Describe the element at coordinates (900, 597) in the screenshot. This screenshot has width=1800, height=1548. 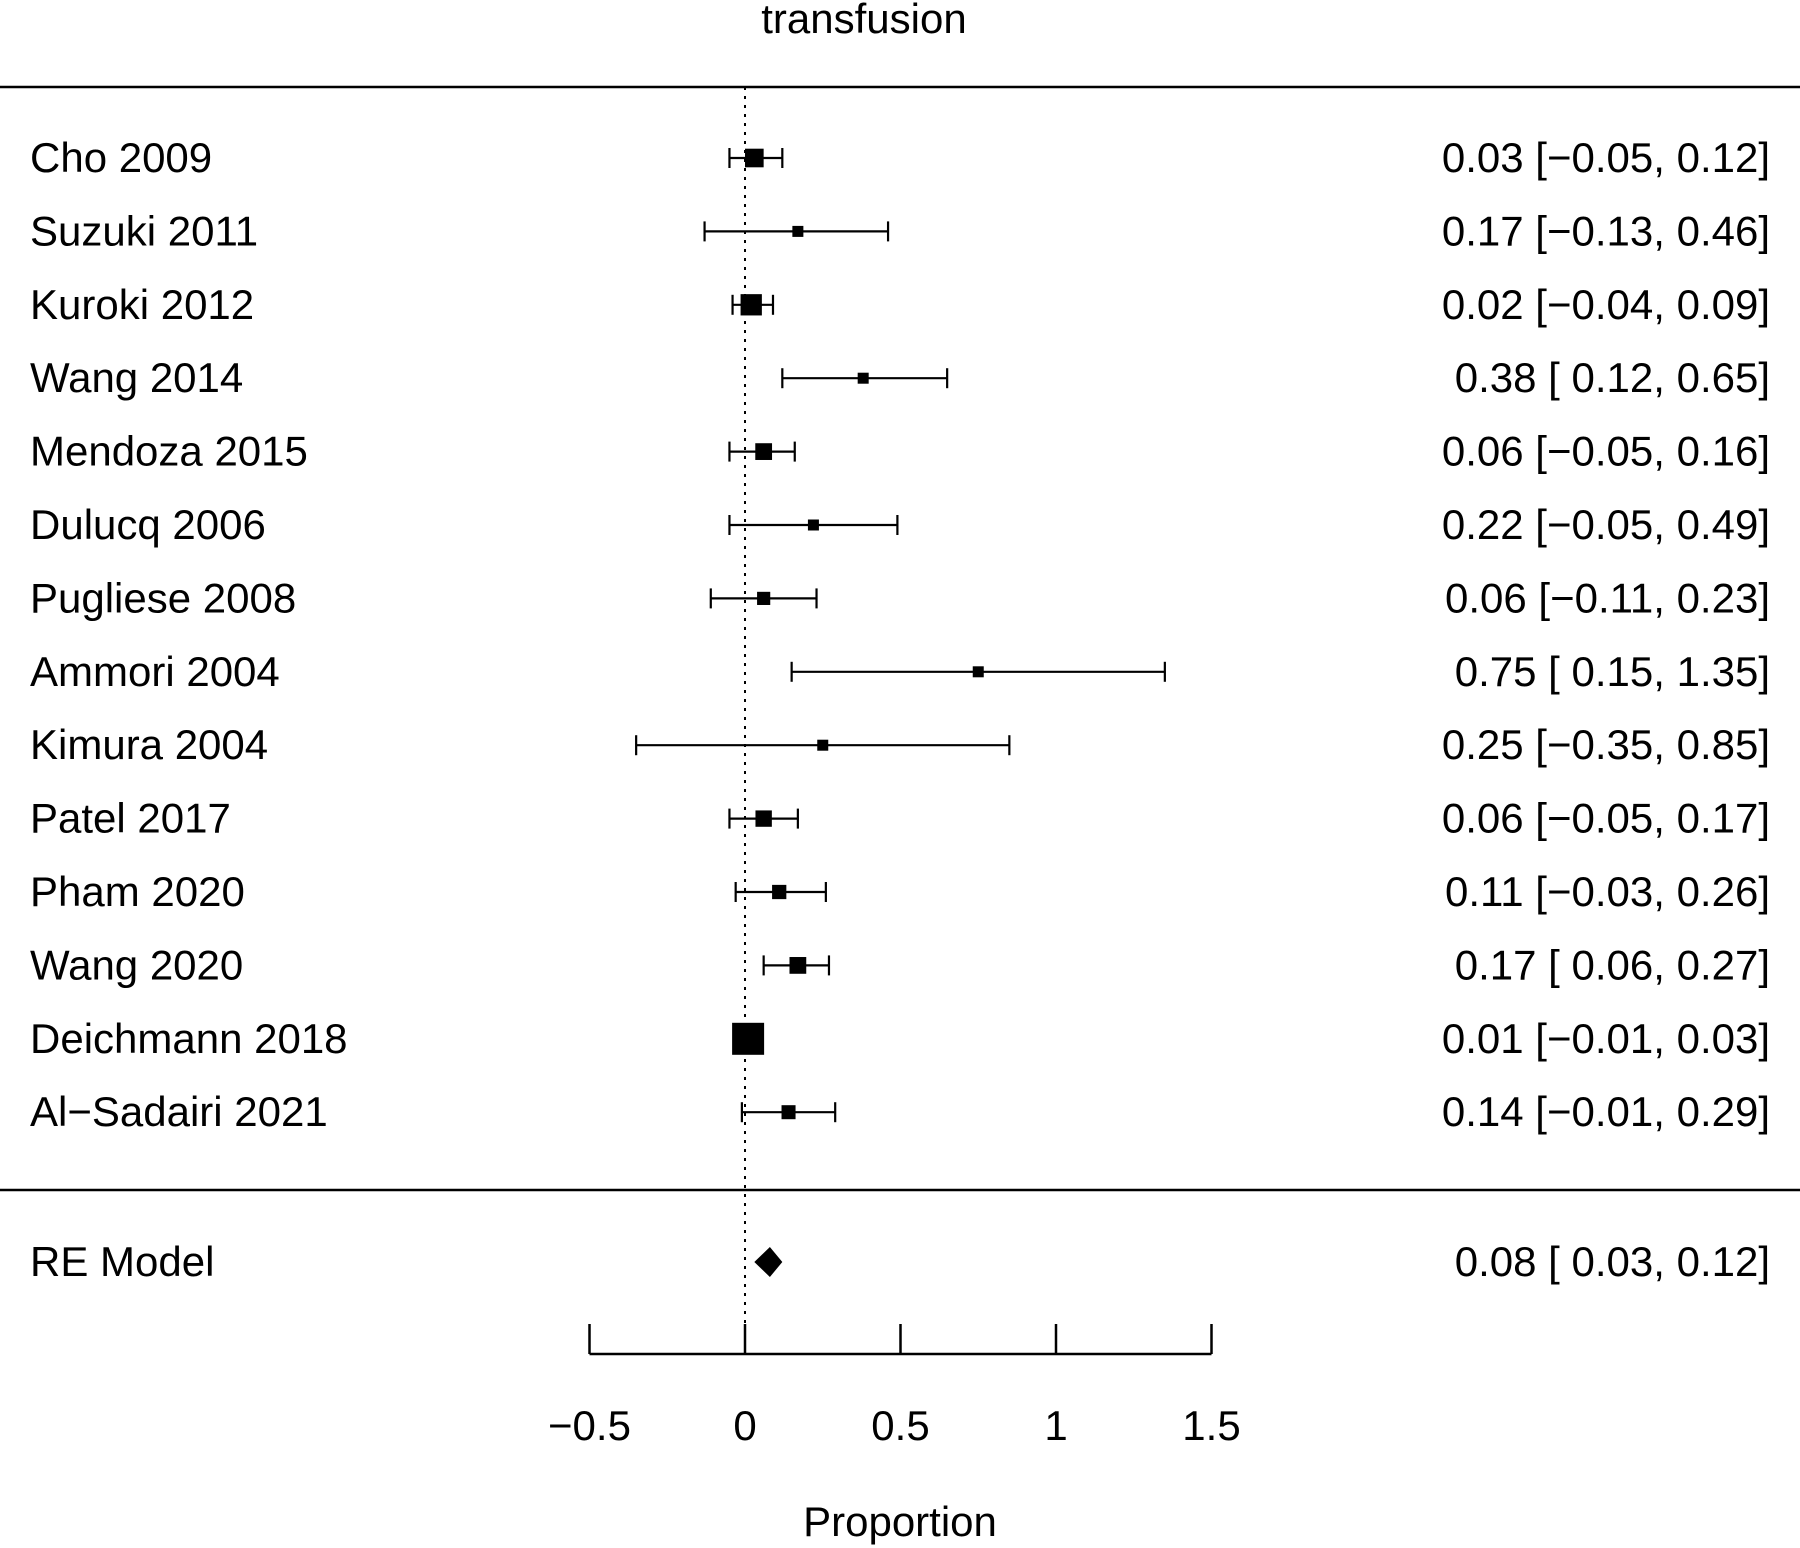
I see `study-row: Pugliese 2008 0.06 [−0.11, 0.23]` at that location.